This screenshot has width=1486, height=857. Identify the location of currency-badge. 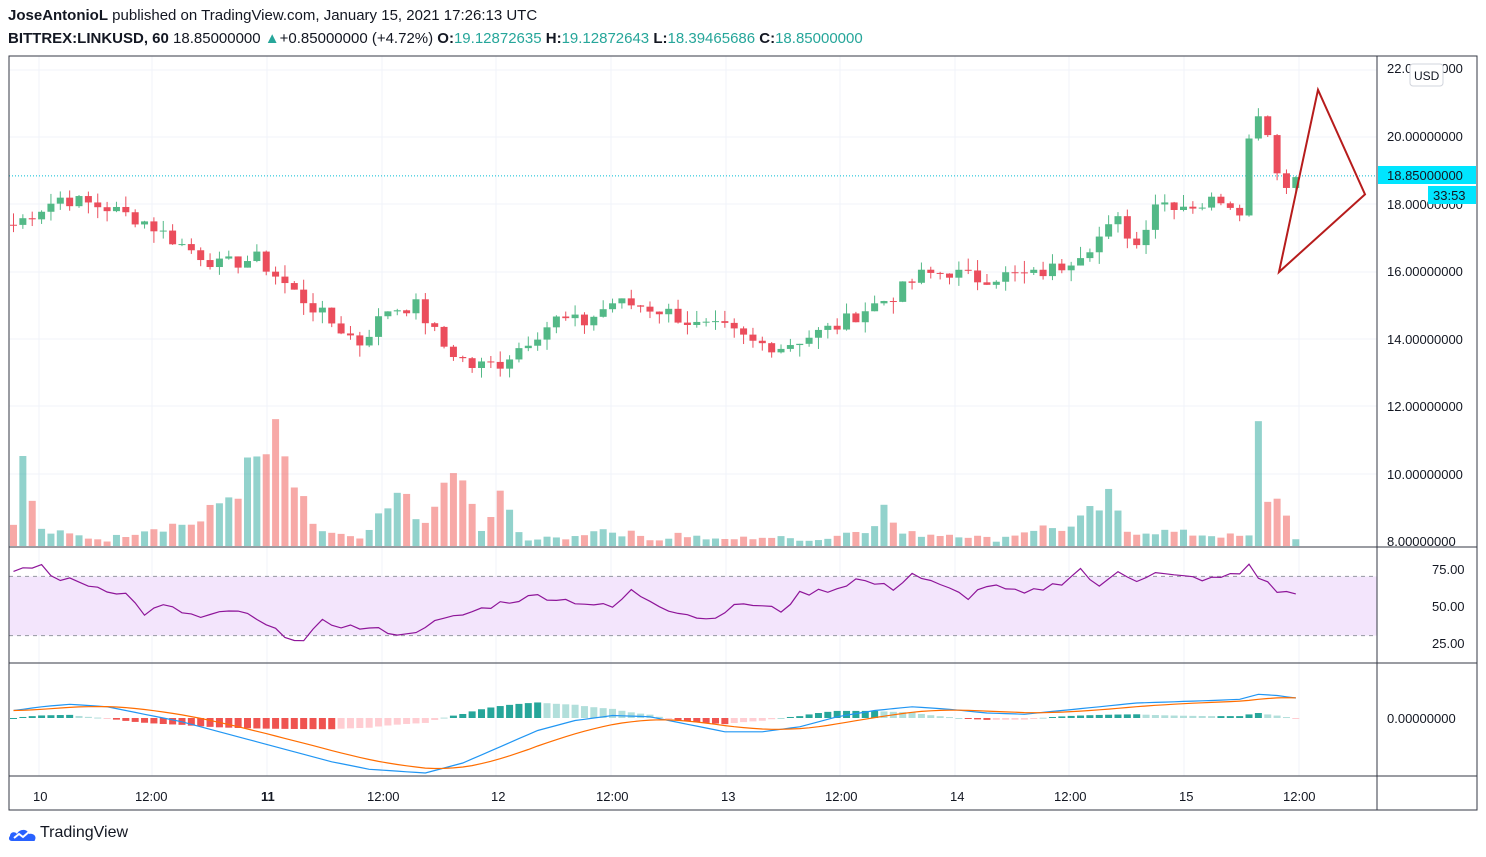
(1426, 75).